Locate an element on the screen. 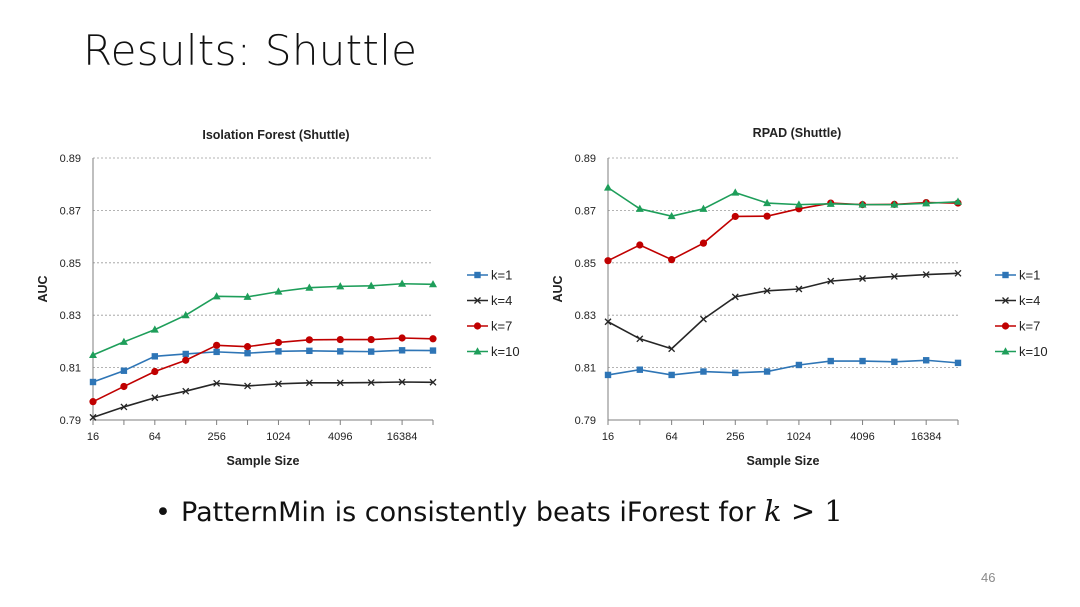  math-variable: k is located at coordinates (773, 511).